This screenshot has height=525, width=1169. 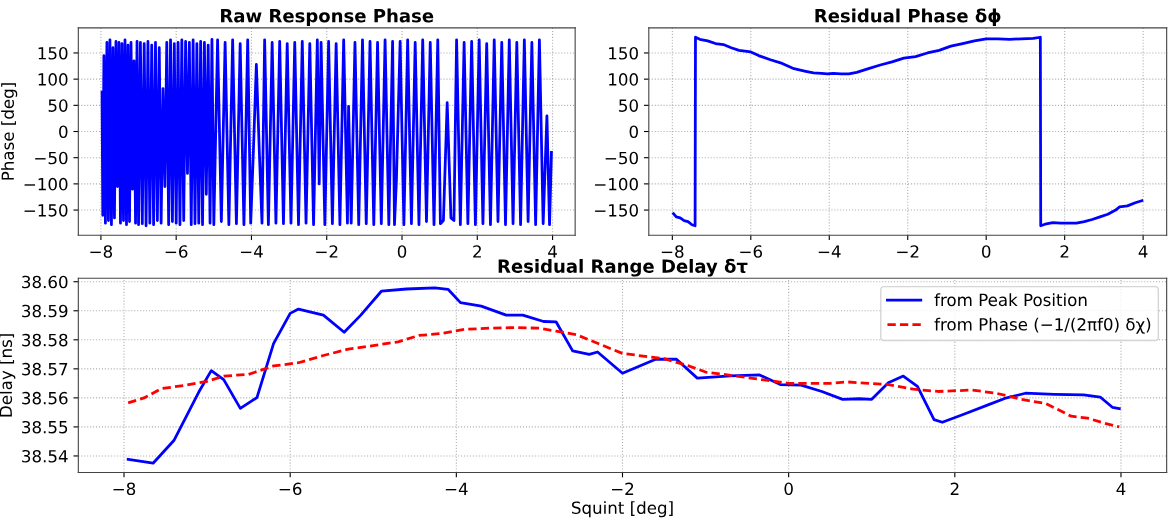 What do you see at coordinates (45, 427) in the screenshot?
I see `y-tick-label: 38.55` at bounding box center [45, 427].